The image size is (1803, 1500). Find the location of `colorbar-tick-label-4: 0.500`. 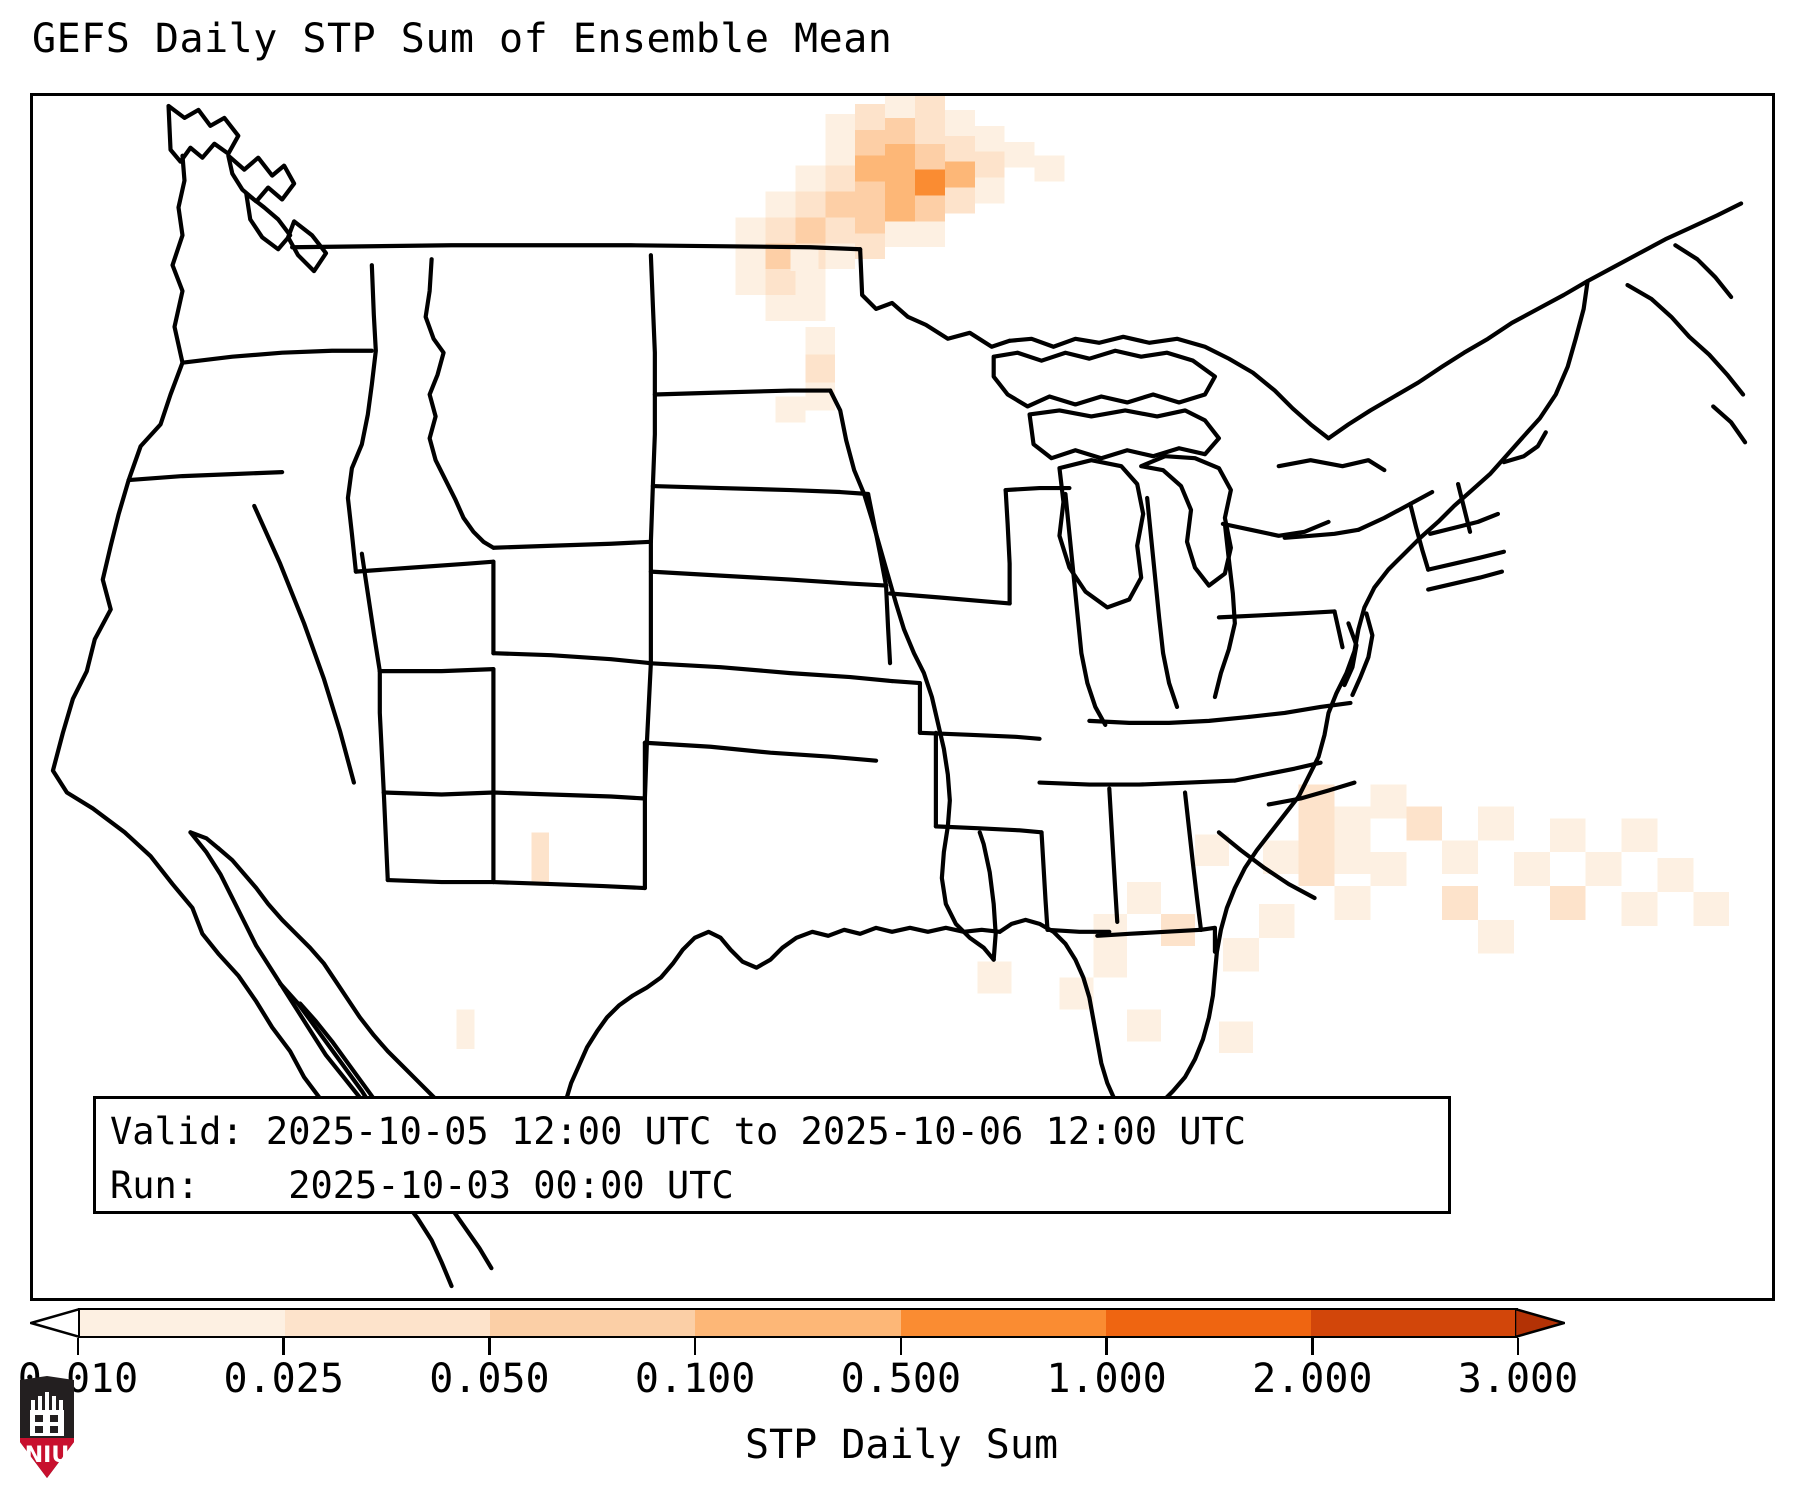

colorbar-tick-label-4: 0.500 is located at coordinates (901, 1379).